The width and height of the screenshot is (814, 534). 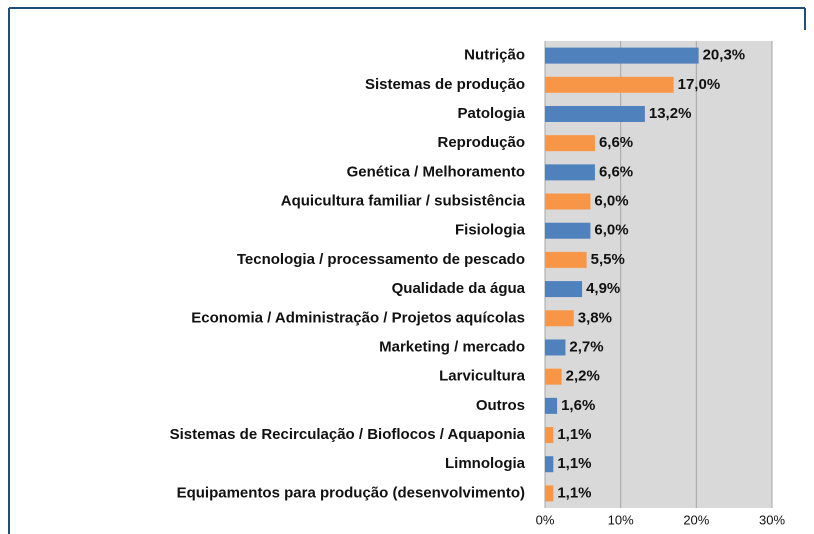 What do you see at coordinates (403, 201) in the screenshot?
I see `category-label: Aquicultura familiar / subsistência` at bounding box center [403, 201].